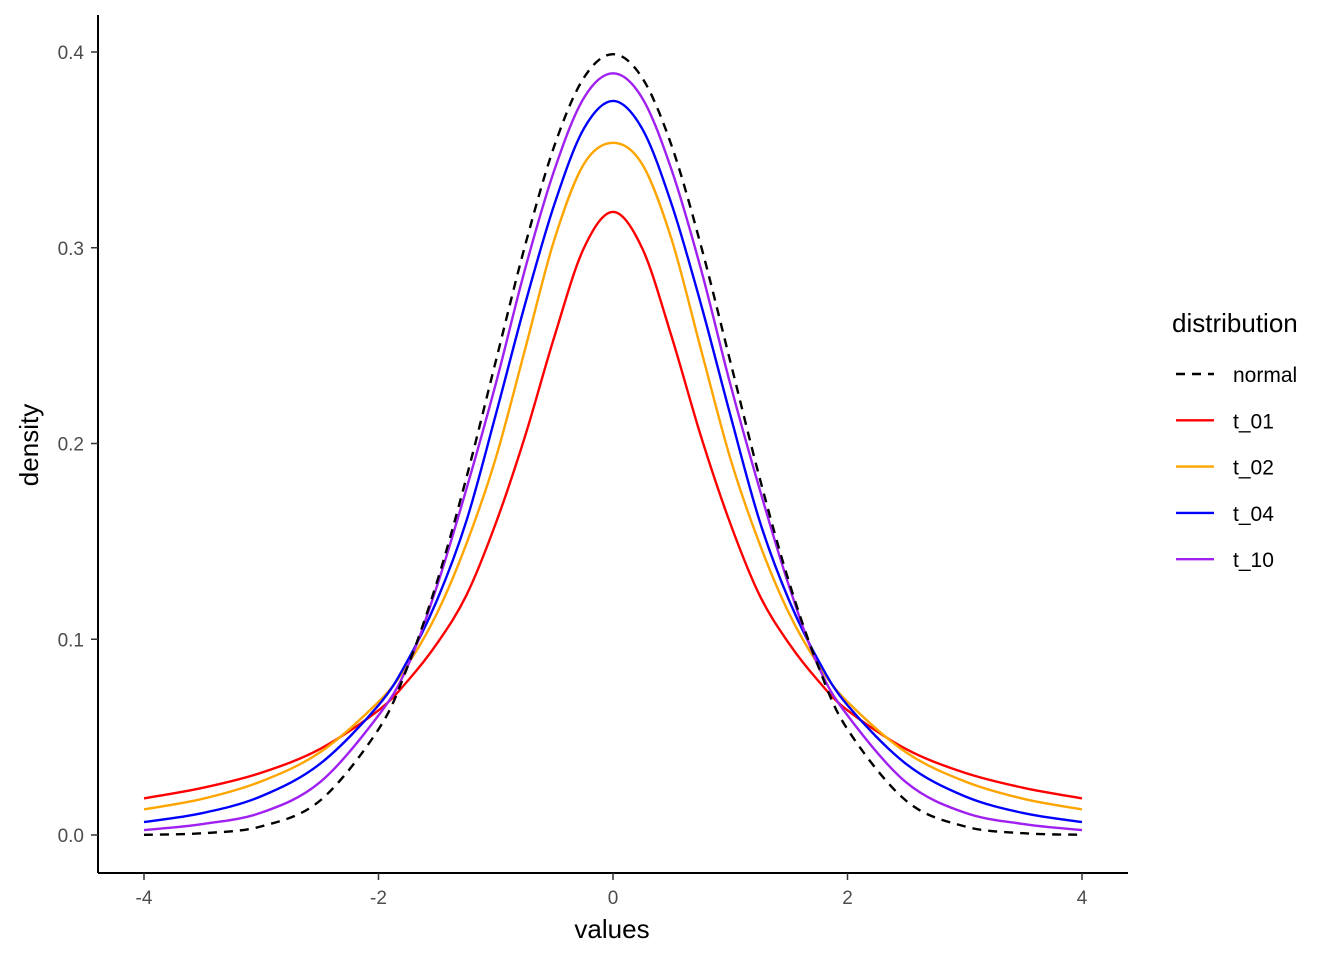 Image resolution: width=1344 pixels, height=960 pixels. What do you see at coordinates (29, 445) in the screenshot?
I see `y-axis-title: density` at bounding box center [29, 445].